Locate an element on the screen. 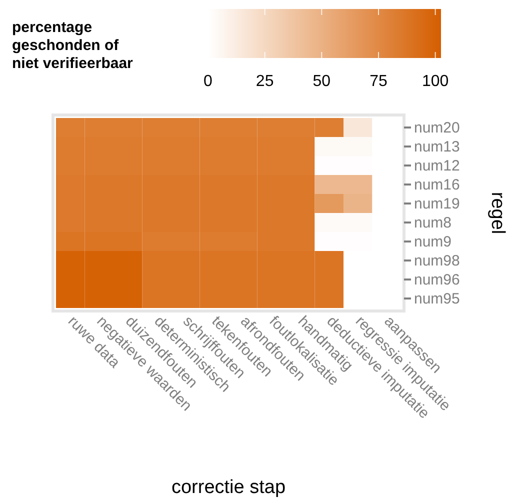  y-tick-label: num9 is located at coordinates (433, 242).